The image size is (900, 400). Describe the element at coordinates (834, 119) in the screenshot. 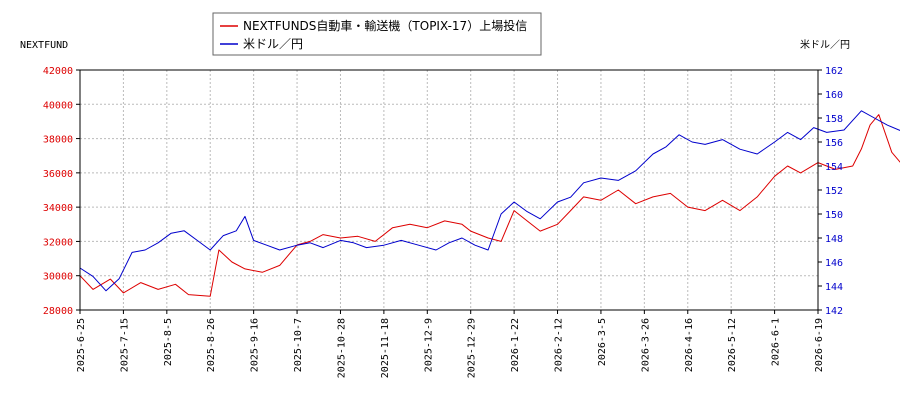

I see `right-tick-label: 158` at that location.